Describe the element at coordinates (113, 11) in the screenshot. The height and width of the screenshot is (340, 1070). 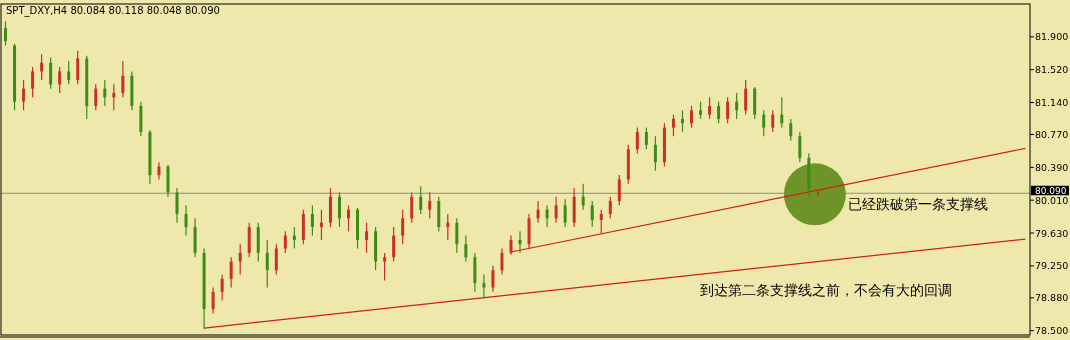
I see `chart-title: SPT_DXY,H4 80.084 80.118 80.048 80.090` at that location.